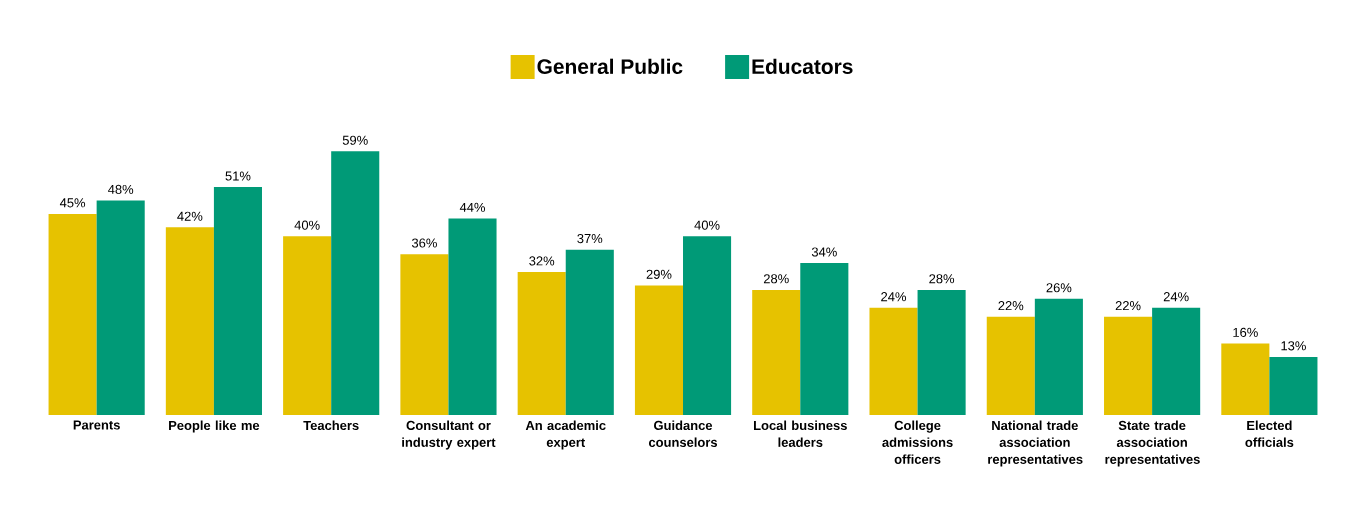 The height and width of the screenshot is (508, 1356). Describe the element at coordinates (424, 243) in the screenshot. I see `data-label: 36%` at that location.